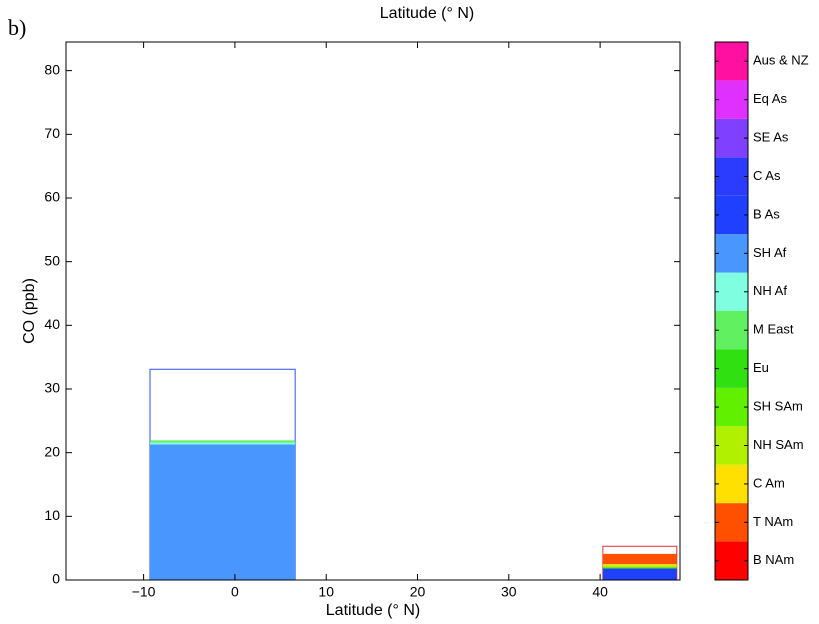  Describe the element at coordinates (56, 579) in the screenshot. I see `y-tick-label: 0` at that location.